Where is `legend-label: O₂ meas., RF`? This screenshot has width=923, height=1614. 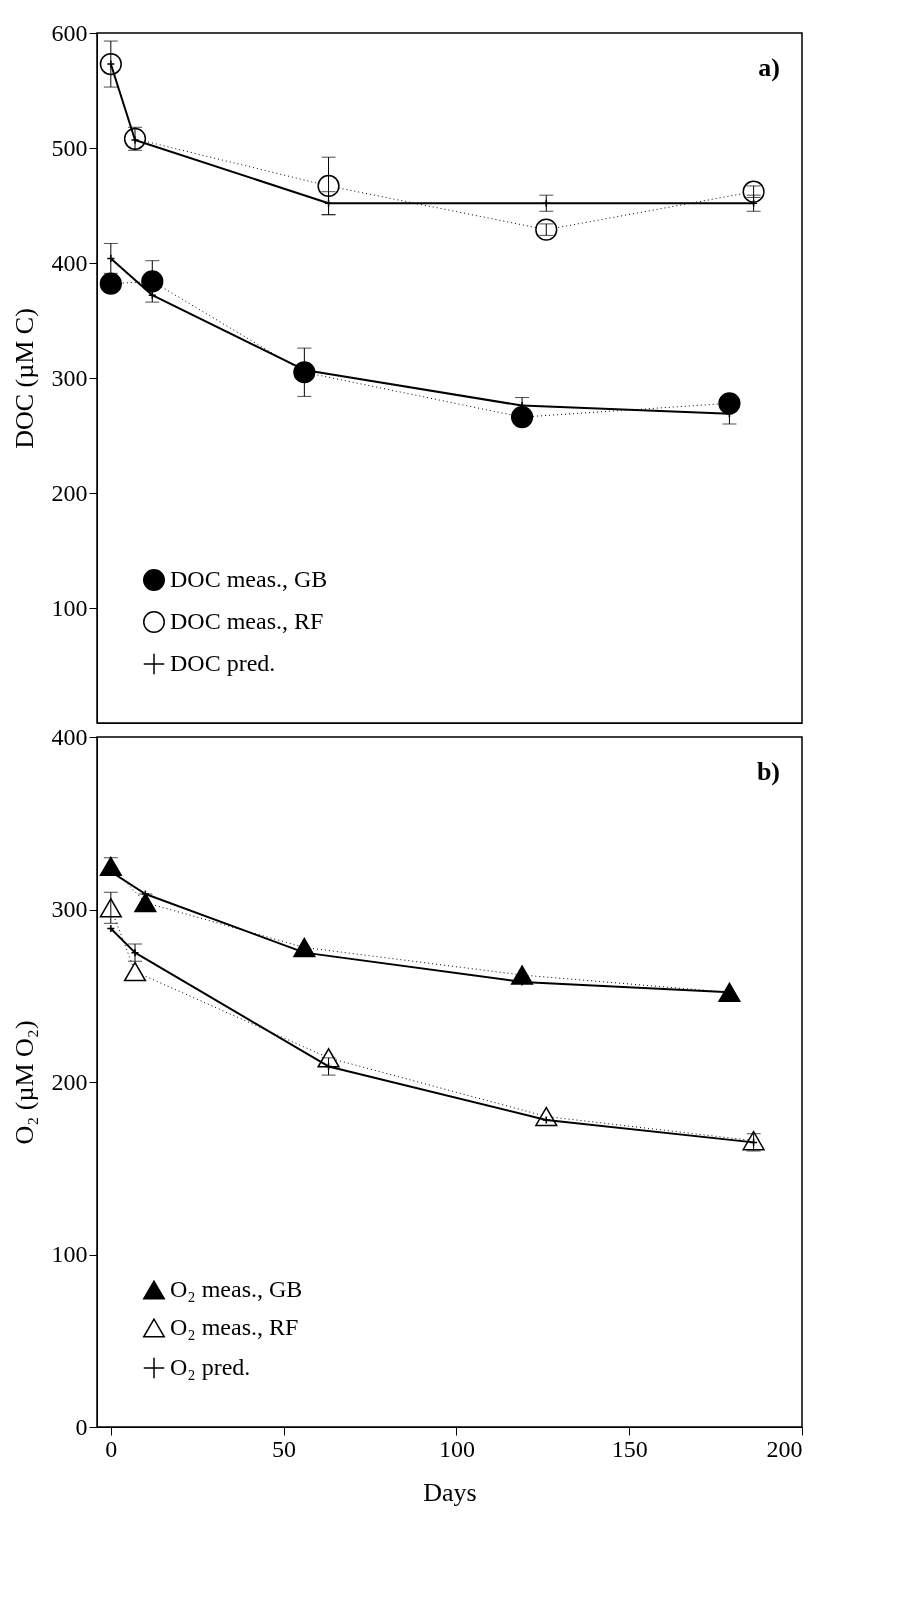 legend-label: O₂ meas., RF is located at coordinates (234, 1327).